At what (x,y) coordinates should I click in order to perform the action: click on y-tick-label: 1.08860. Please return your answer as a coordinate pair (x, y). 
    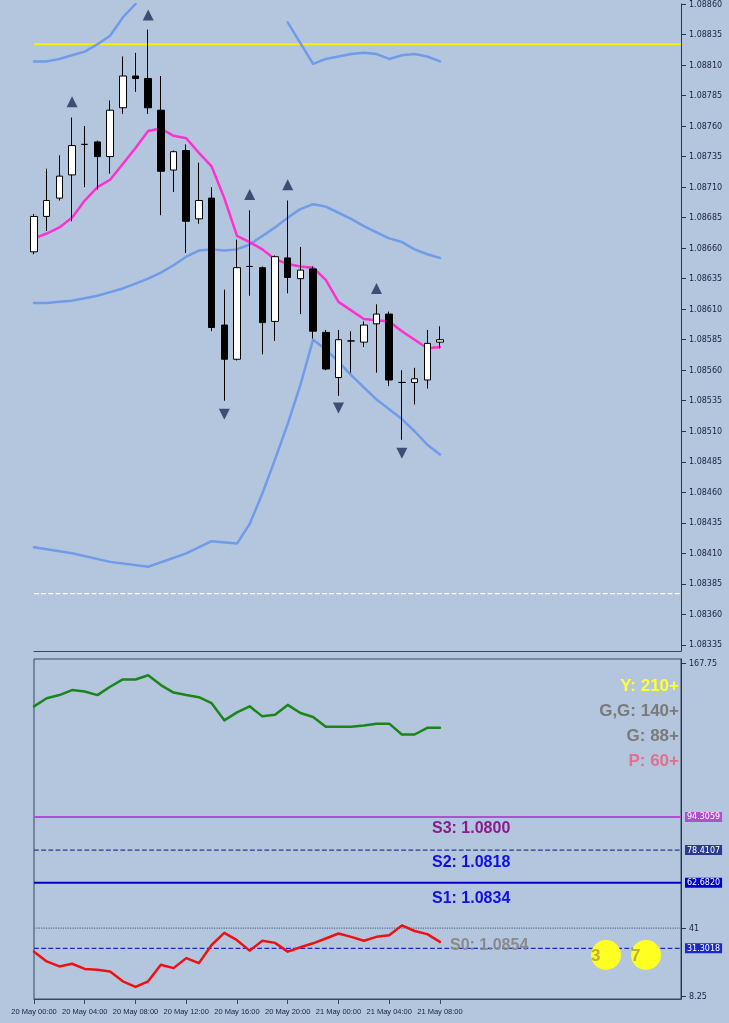
    Looking at the image, I should click on (706, 4).